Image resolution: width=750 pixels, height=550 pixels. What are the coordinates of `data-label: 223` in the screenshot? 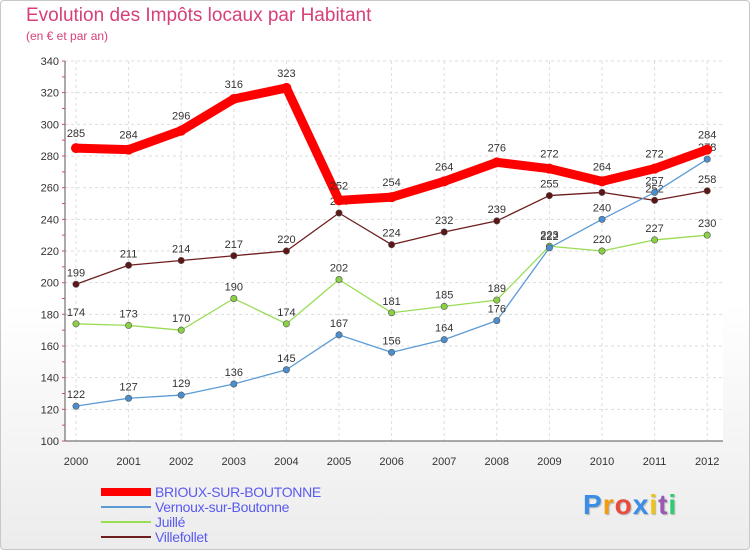 It's located at (549, 235).